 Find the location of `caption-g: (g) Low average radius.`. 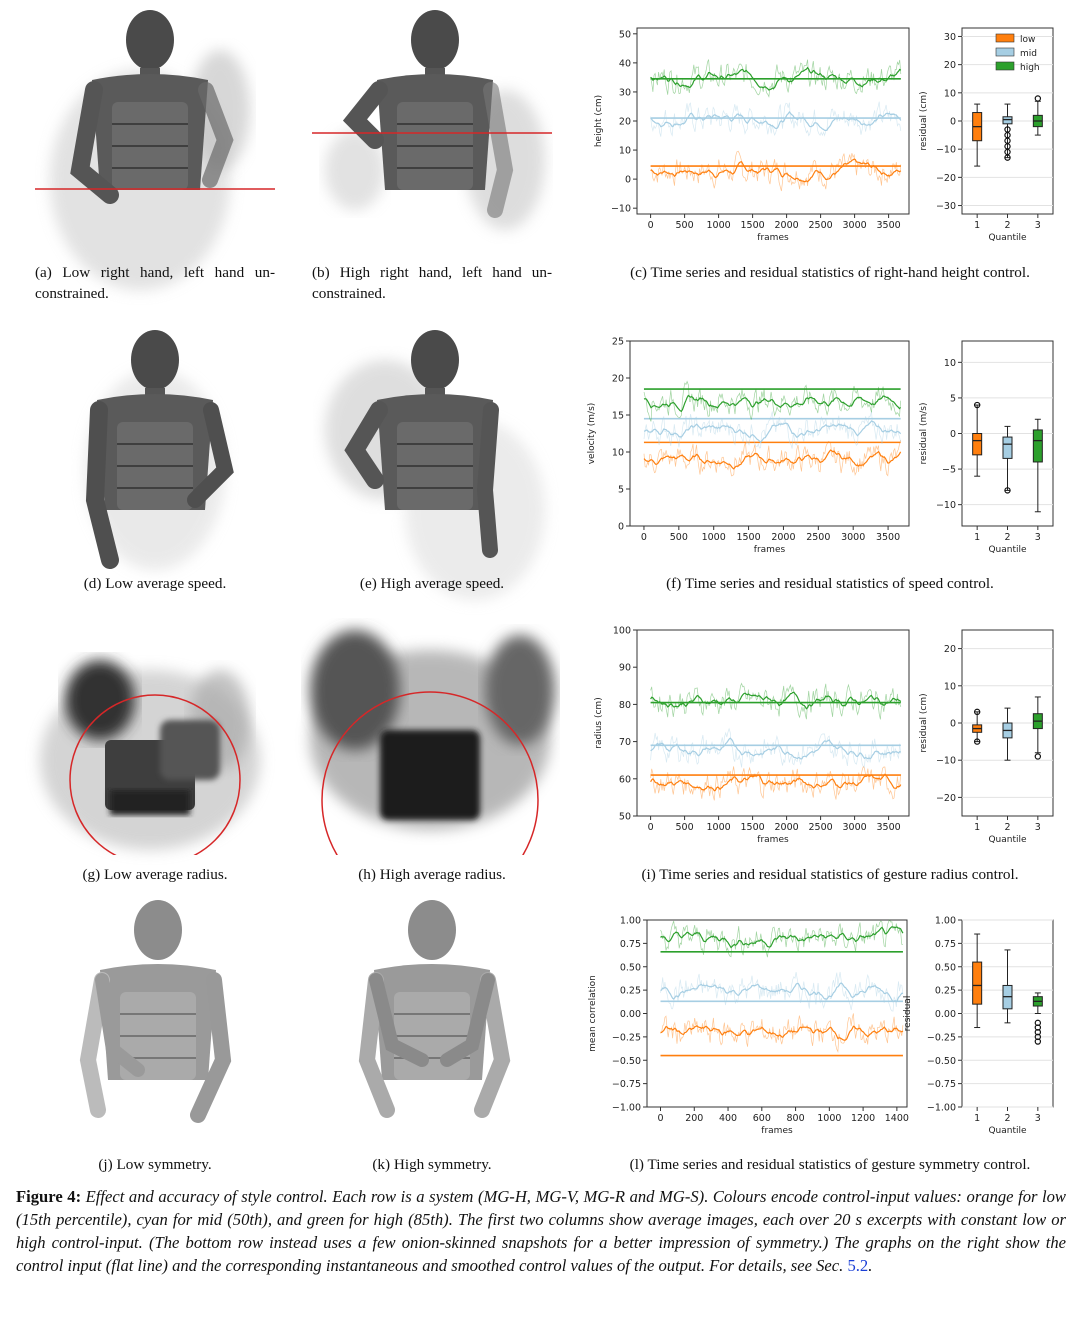

caption-g: (g) Low average radius. is located at coordinates (155, 874).